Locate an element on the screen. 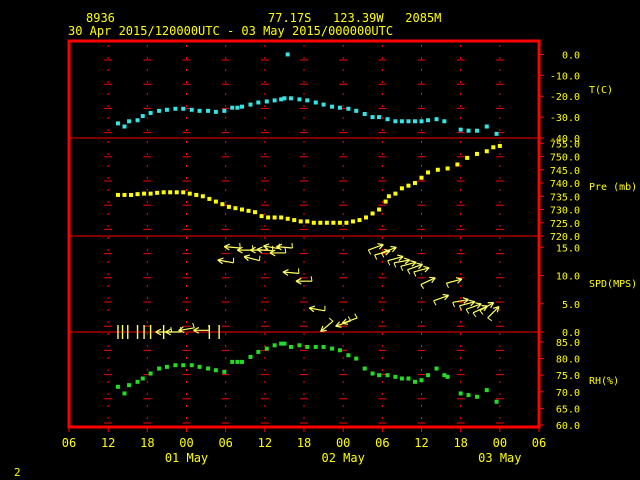 This screenshot has height=480, width=640. x-tick-label: 00 is located at coordinates (343, 443).